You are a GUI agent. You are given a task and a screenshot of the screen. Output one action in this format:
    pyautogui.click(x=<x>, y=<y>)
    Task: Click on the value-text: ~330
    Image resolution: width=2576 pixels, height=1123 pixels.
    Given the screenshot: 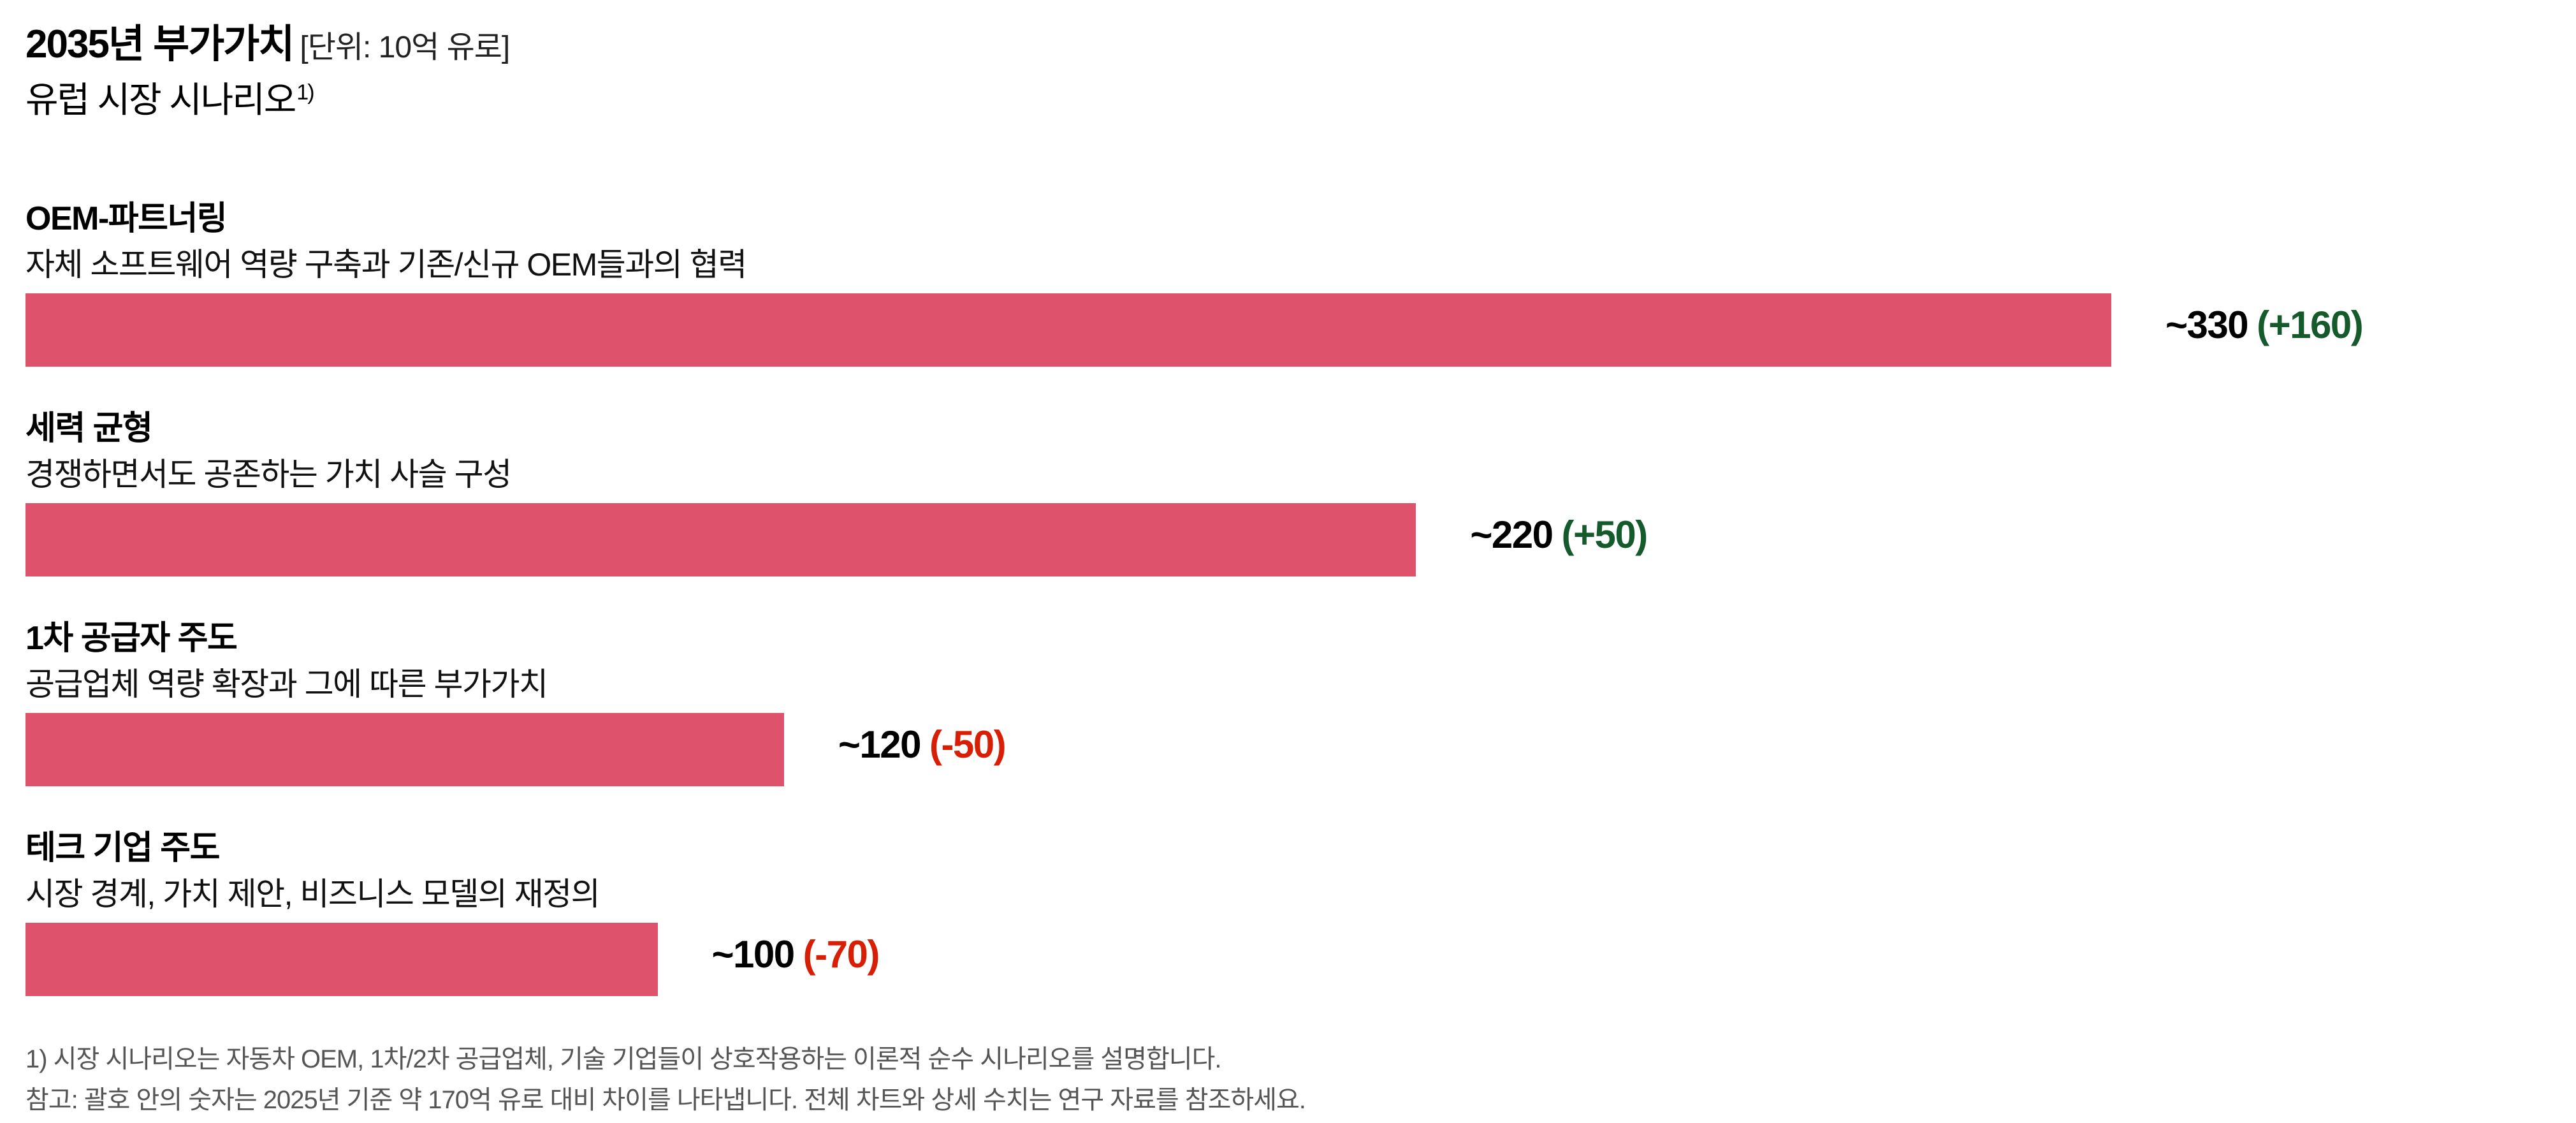 What is the action you would take?
    pyautogui.click(x=2207, y=325)
    